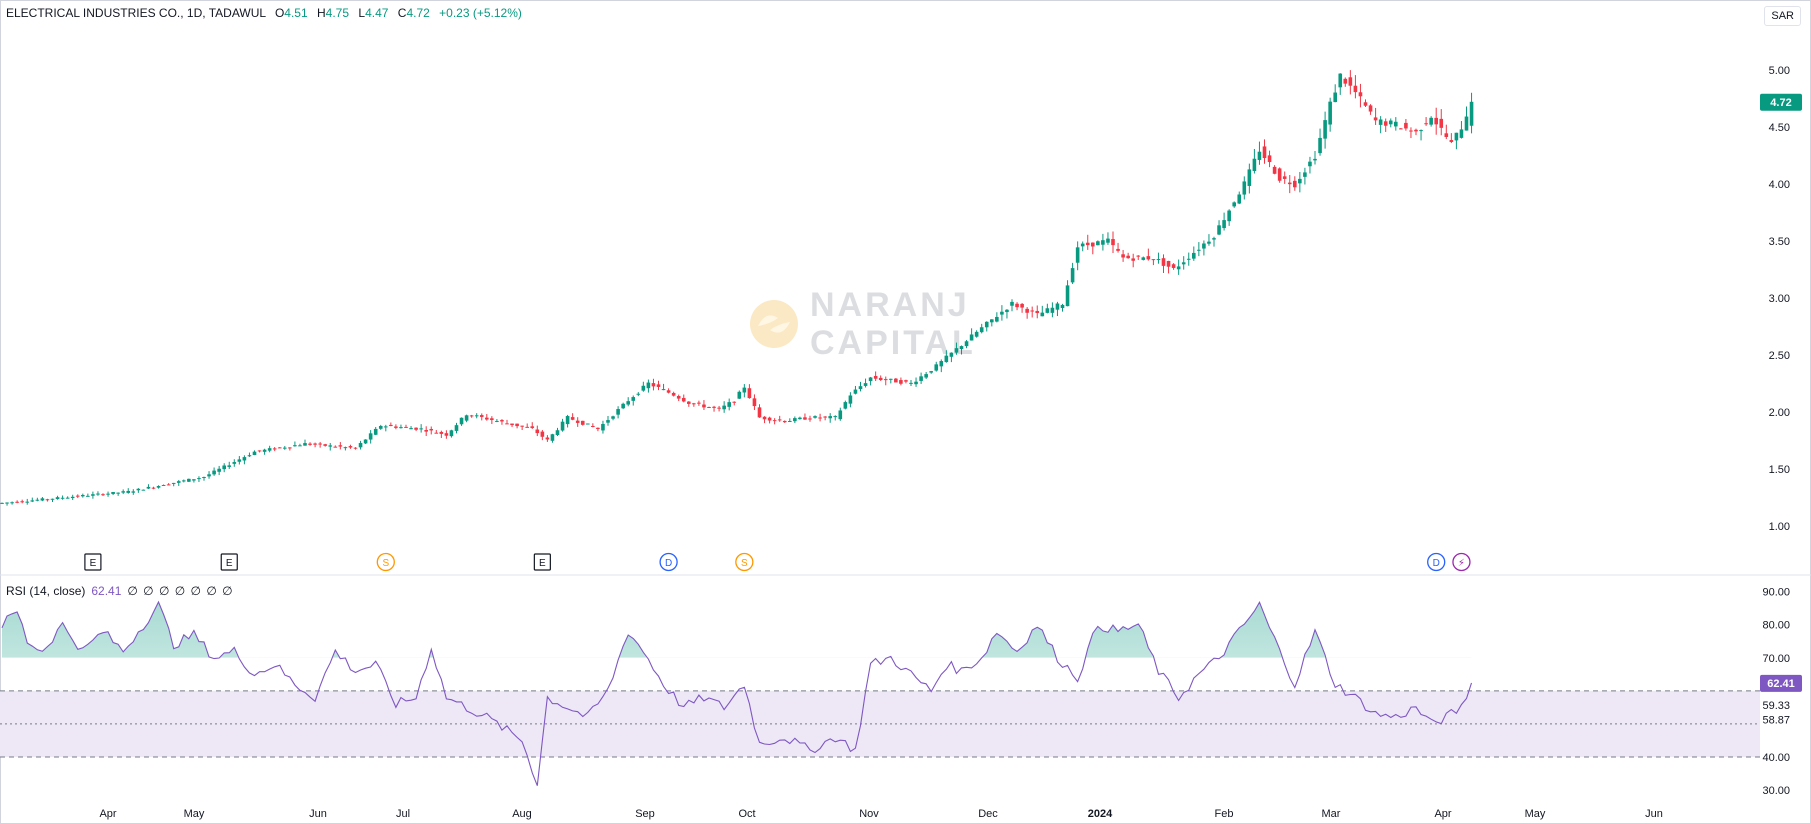  What do you see at coordinates (321, 13) in the screenshot?
I see `high-label: H` at bounding box center [321, 13].